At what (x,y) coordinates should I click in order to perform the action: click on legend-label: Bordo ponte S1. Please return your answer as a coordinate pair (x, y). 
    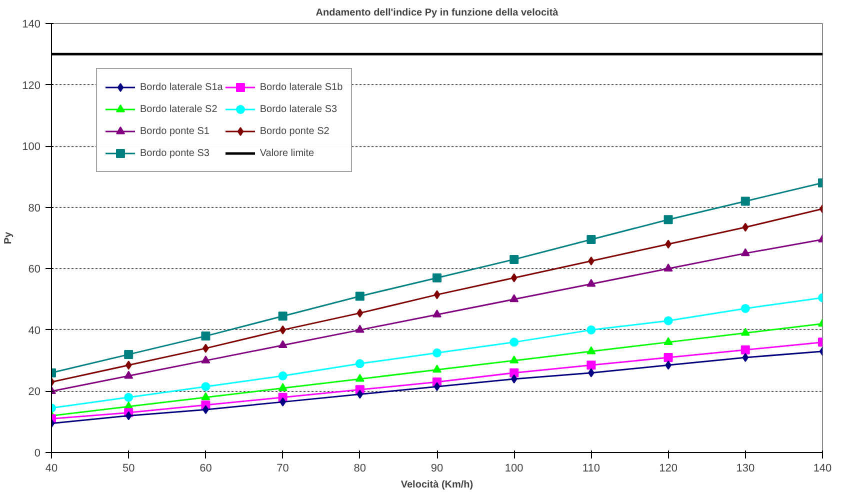
    Looking at the image, I should click on (175, 131).